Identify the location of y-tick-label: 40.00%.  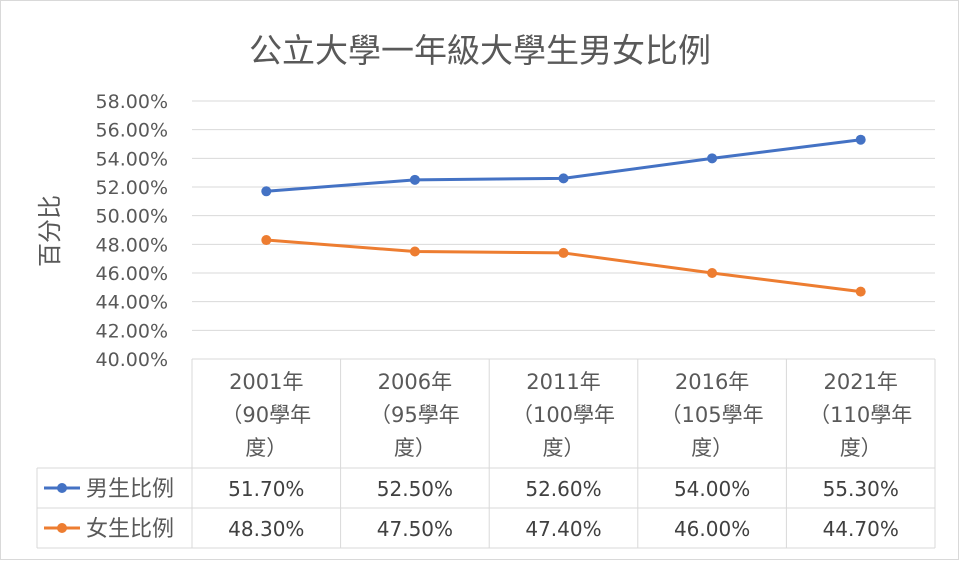
(132, 360).